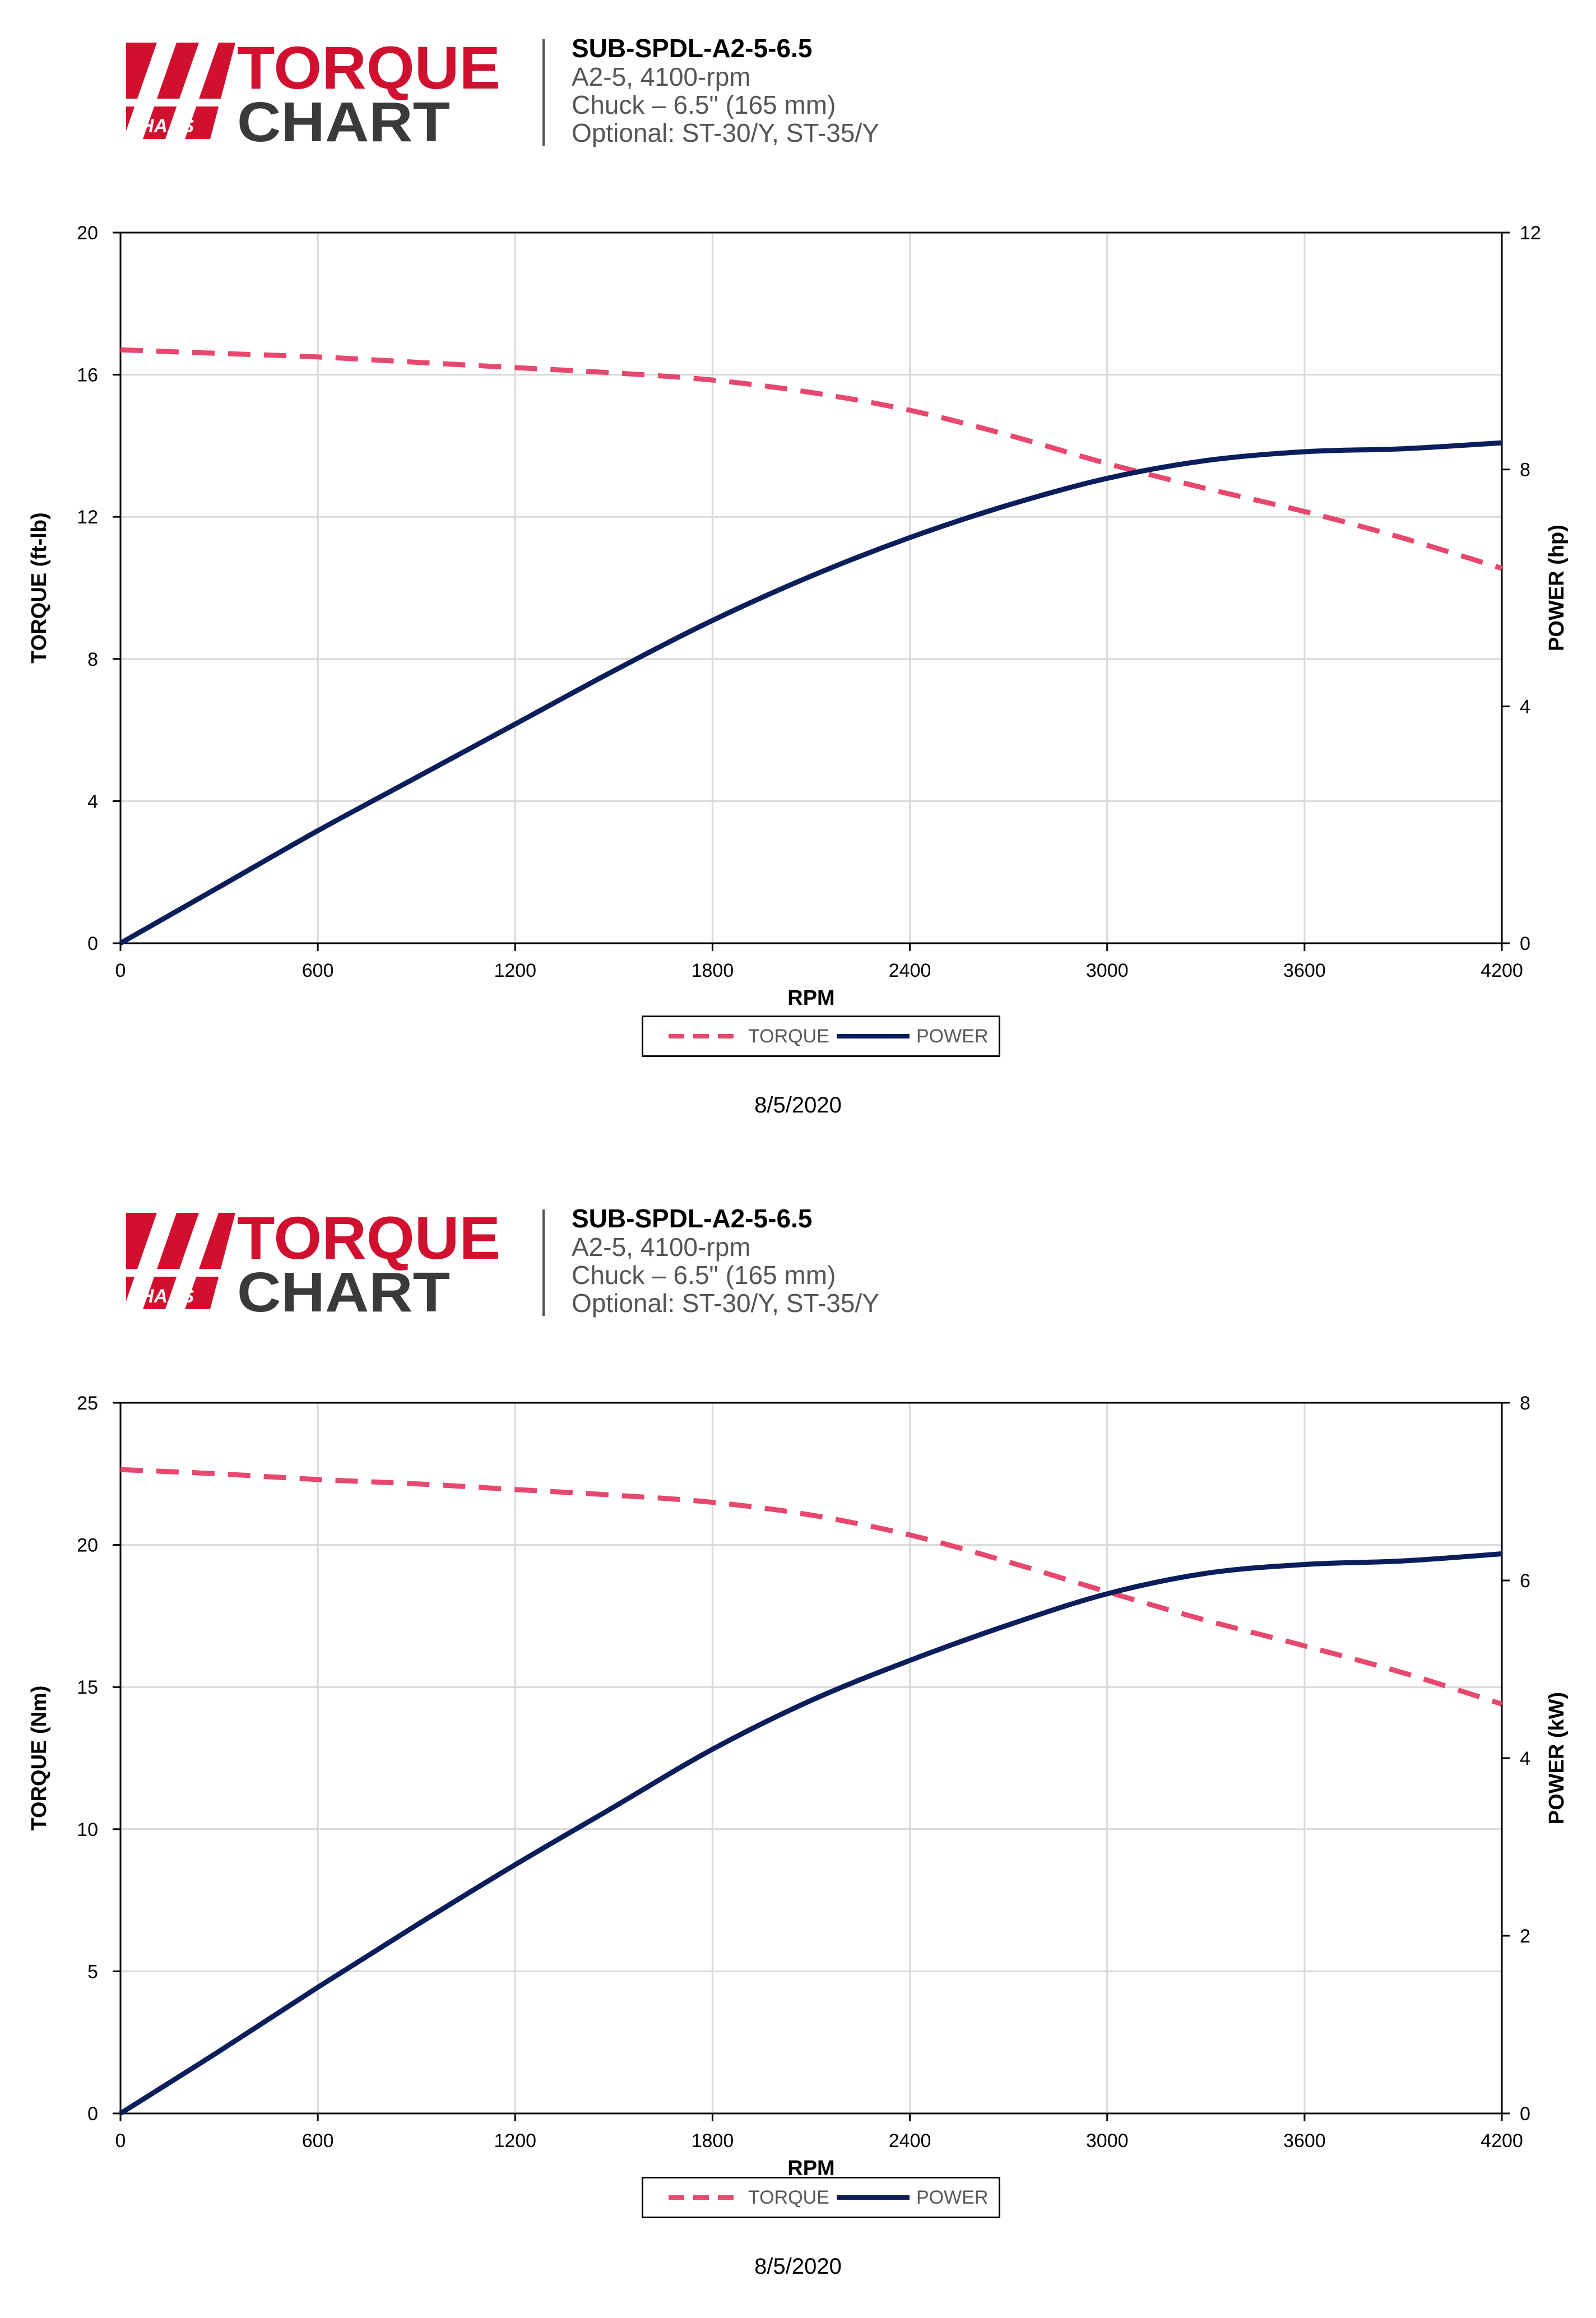 This screenshot has height=2318, width=1596. Describe the element at coordinates (1525, 1936) in the screenshot. I see `y2-tick-label: 2` at that location.